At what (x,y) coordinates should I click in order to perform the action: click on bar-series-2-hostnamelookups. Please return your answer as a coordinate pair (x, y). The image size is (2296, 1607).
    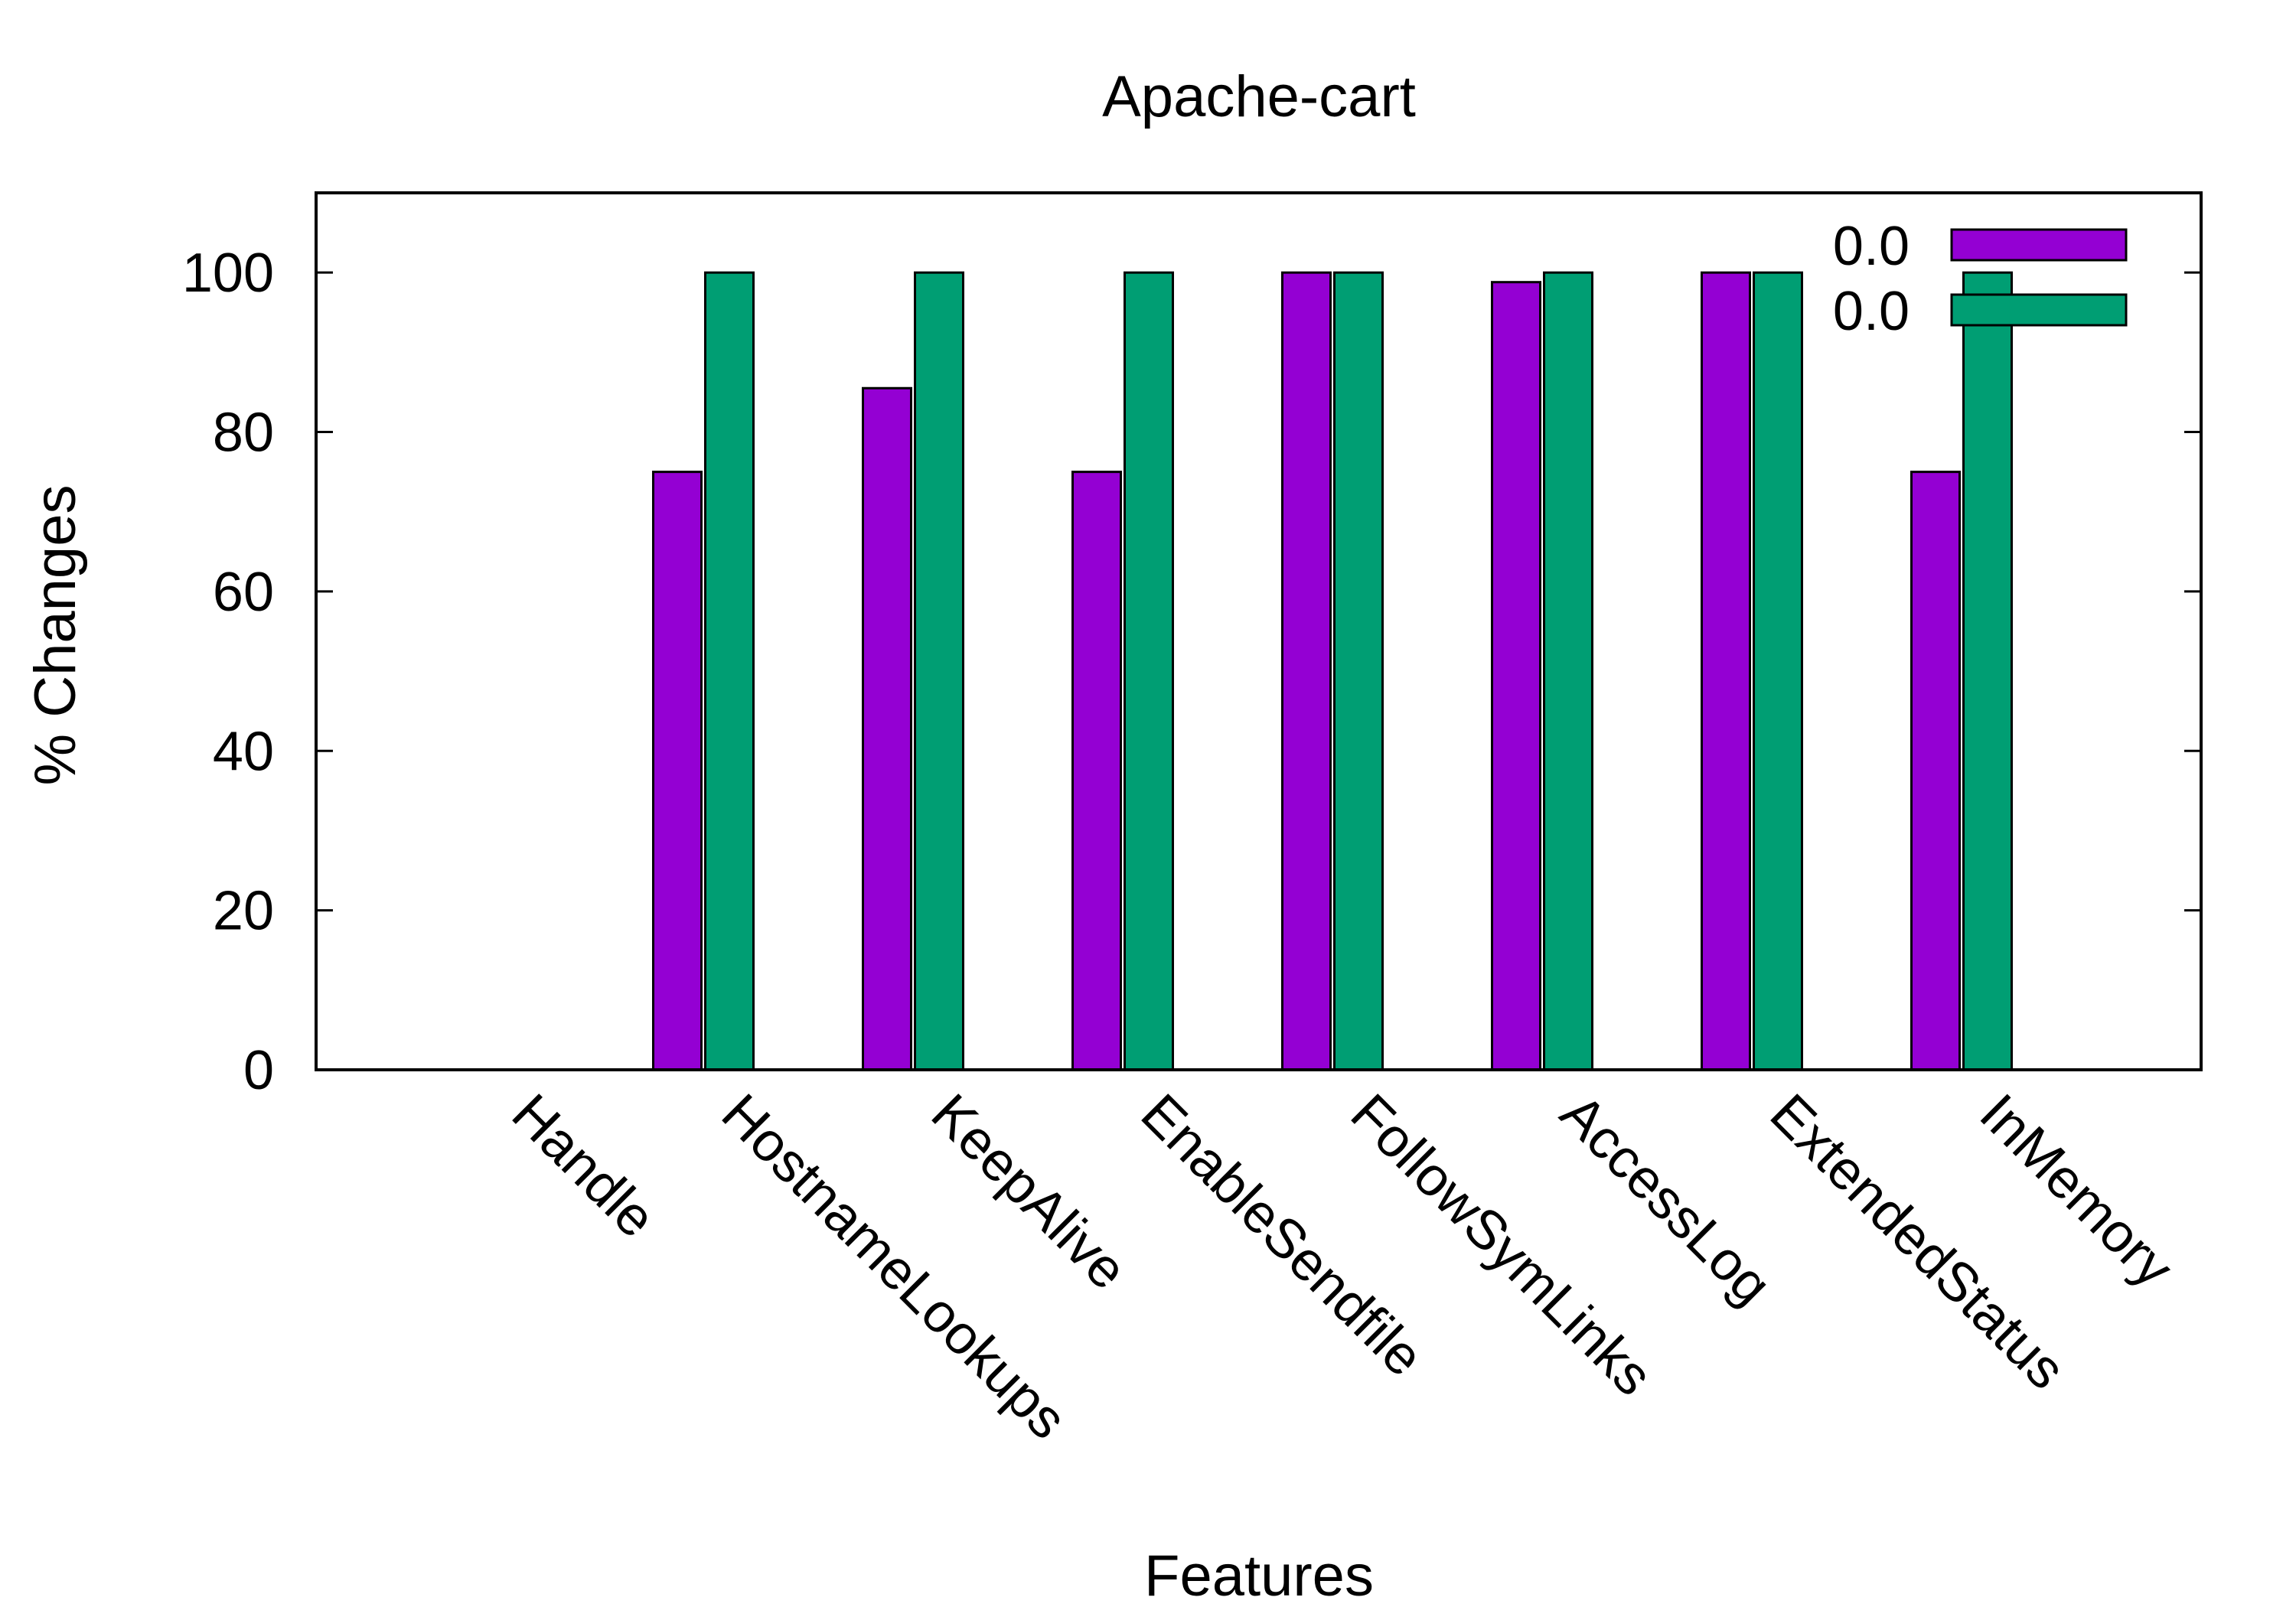
    Looking at the image, I should click on (729, 671).